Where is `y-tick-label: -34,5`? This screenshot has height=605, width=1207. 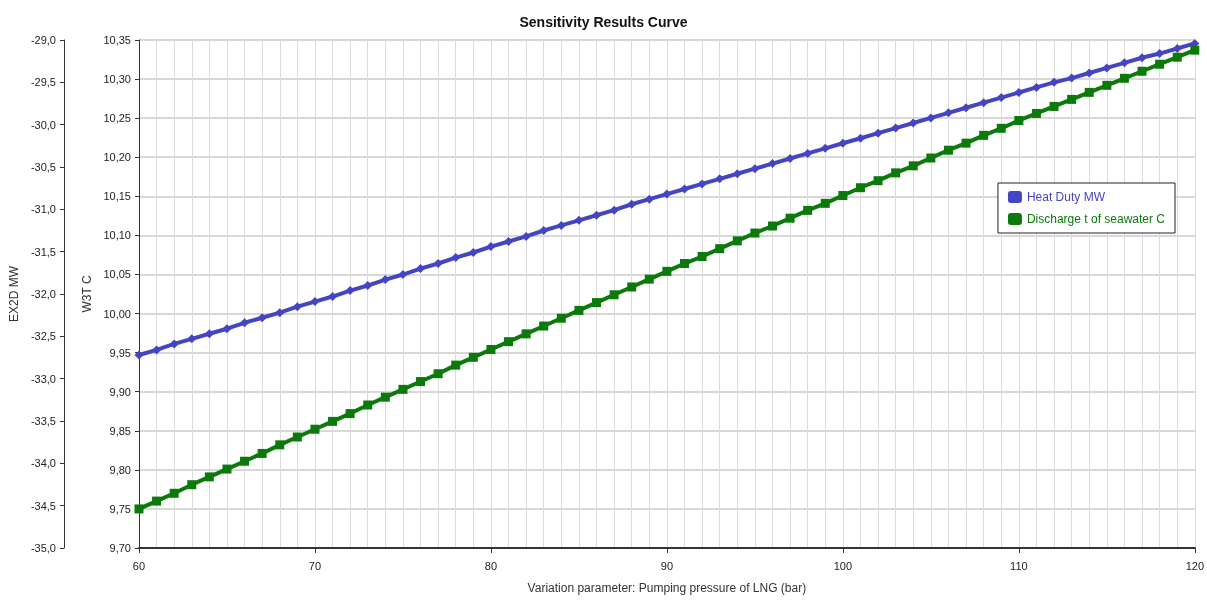 y-tick-label: -34,5 is located at coordinates (43, 505).